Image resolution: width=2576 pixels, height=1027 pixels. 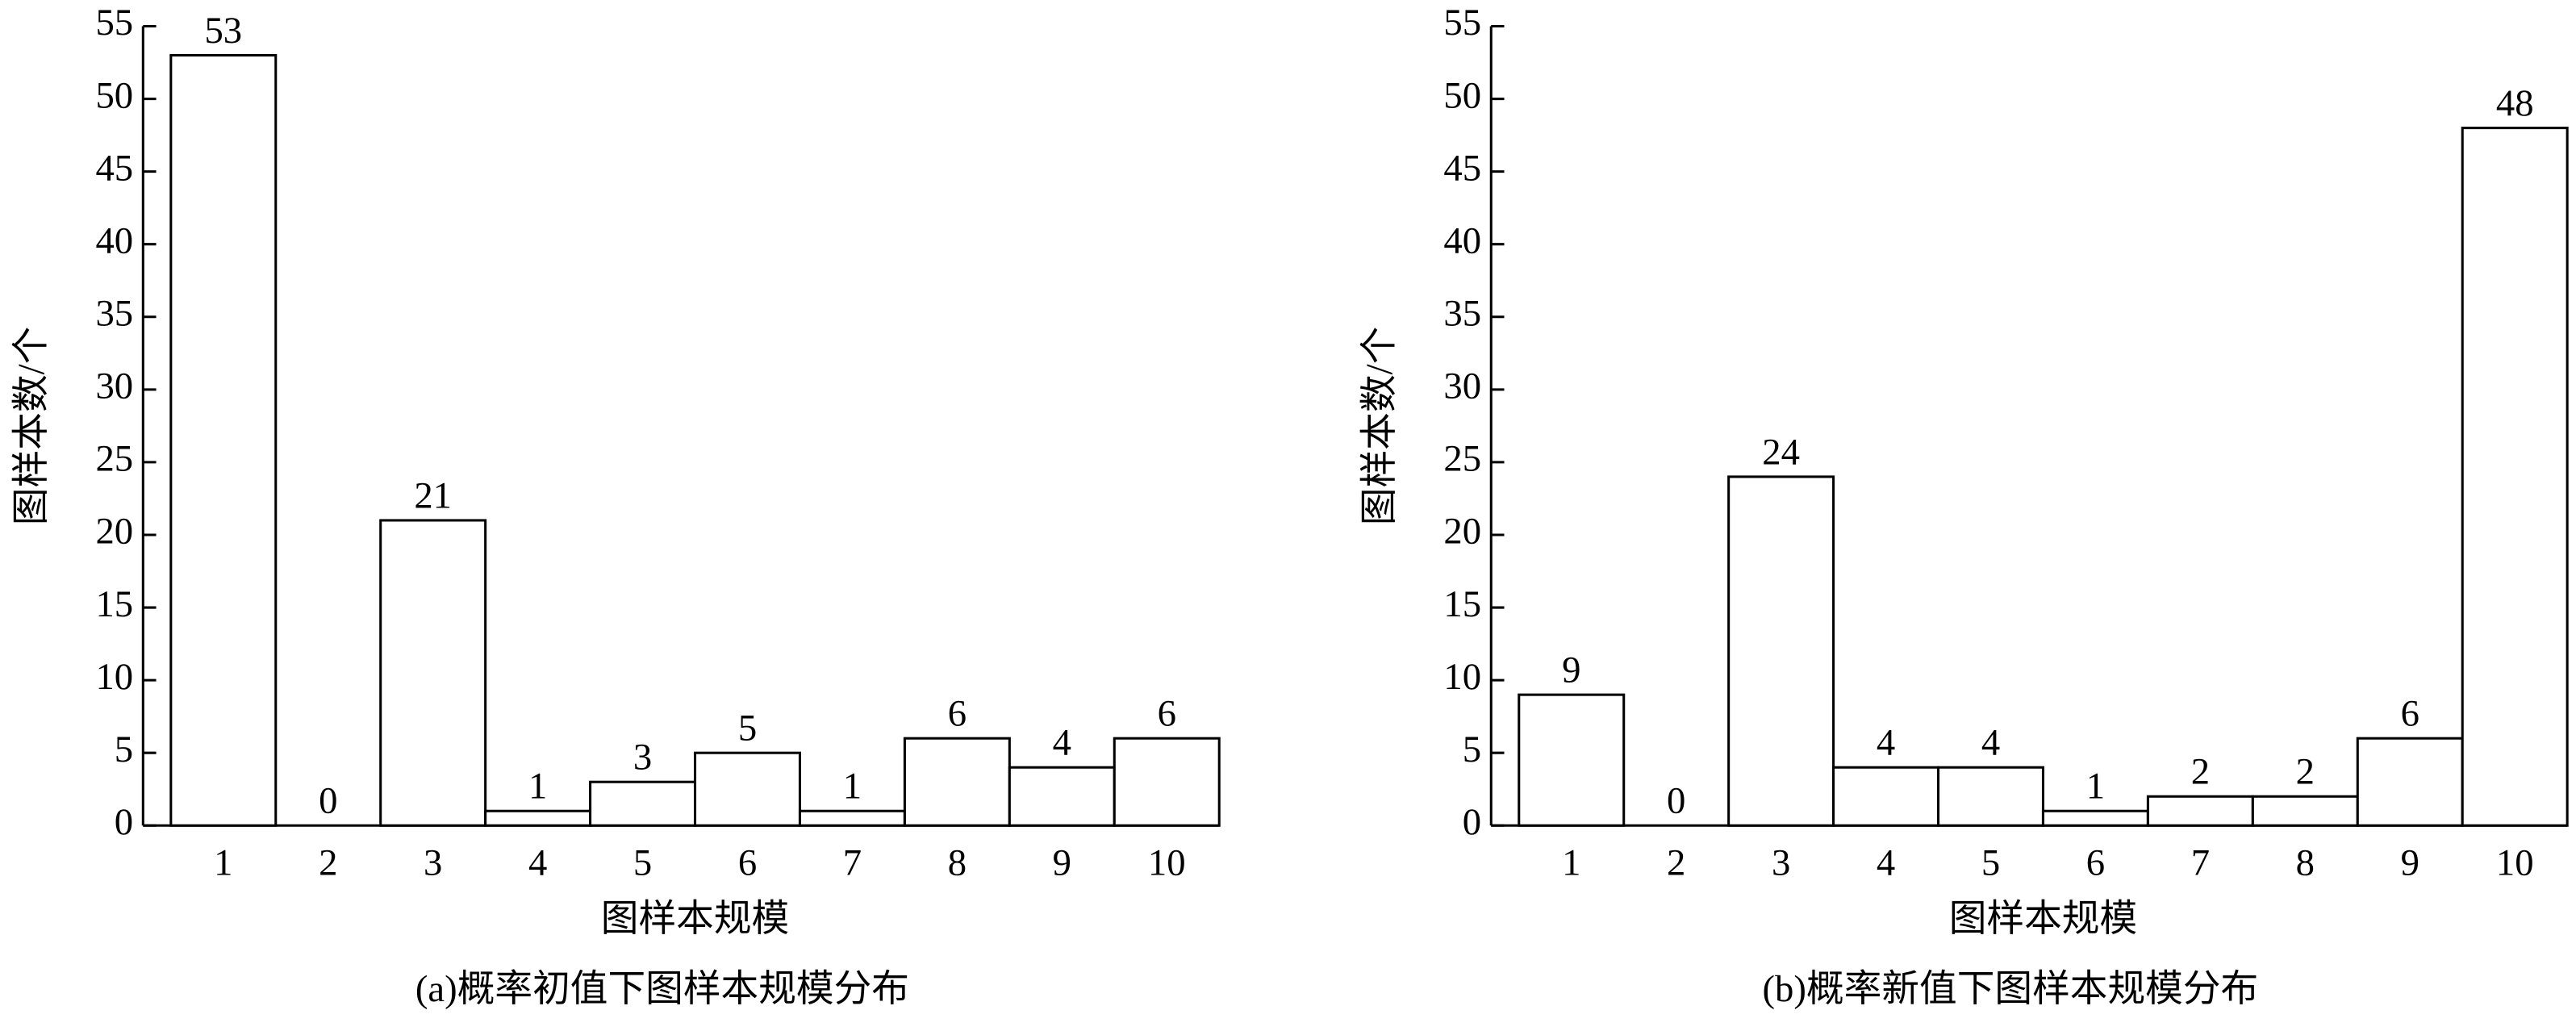 What do you see at coordinates (223, 31) in the screenshot?
I see `value-label: 53` at bounding box center [223, 31].